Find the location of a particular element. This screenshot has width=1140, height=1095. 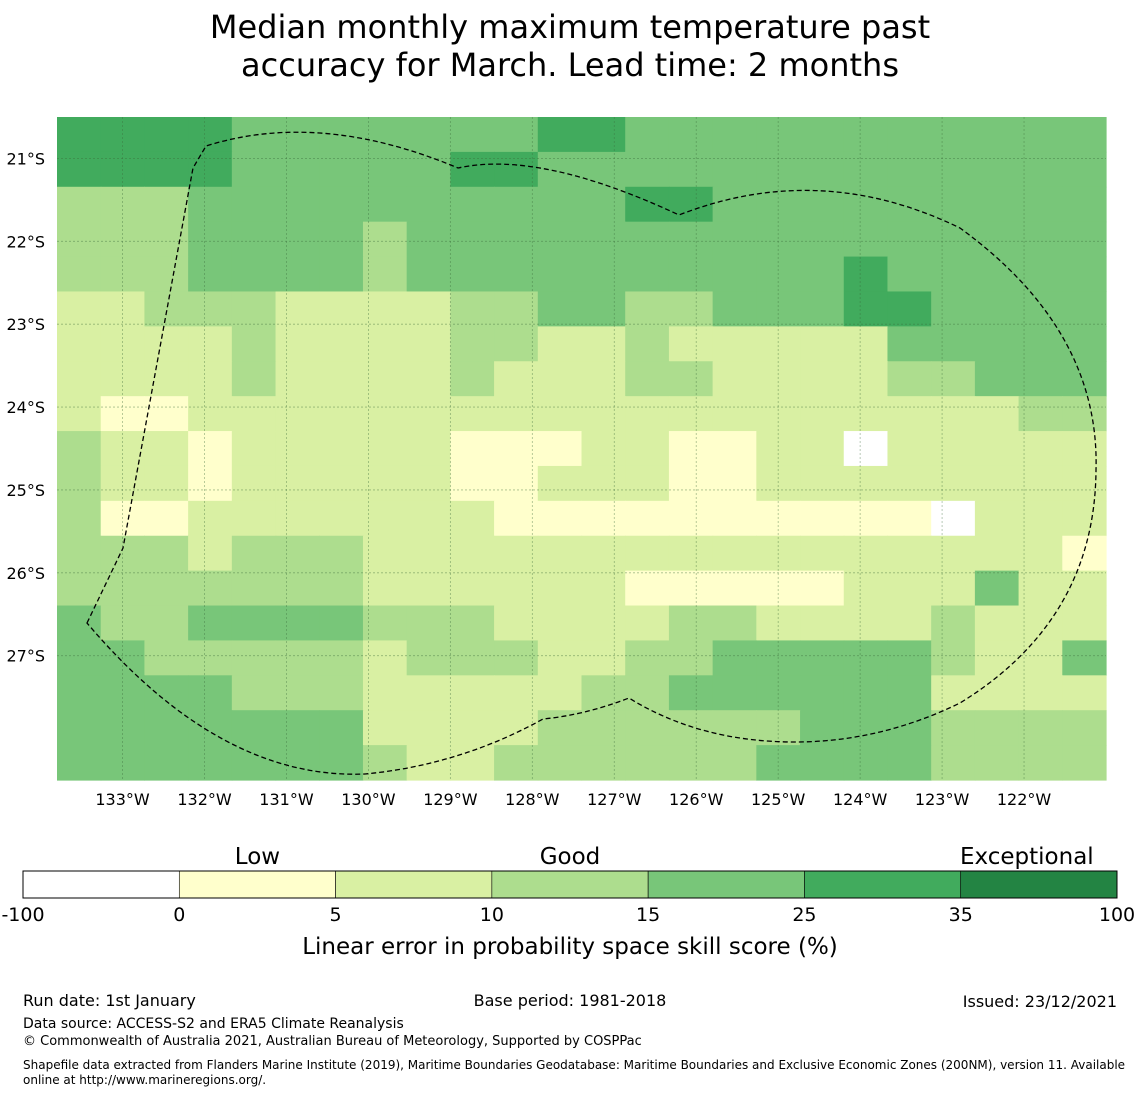

base-period: Base period: 1981-2018 is located at coordinates (570, 1000).